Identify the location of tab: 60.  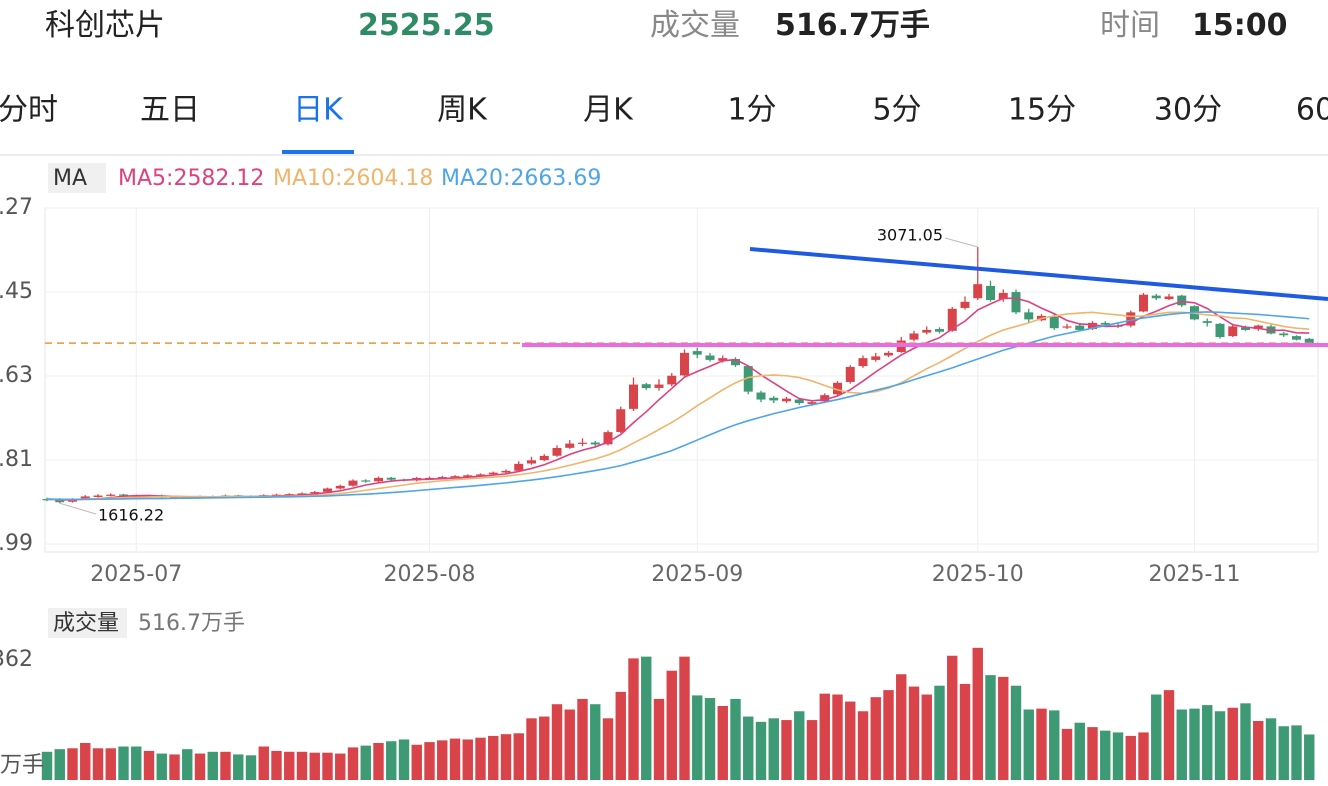
(1312, 110).